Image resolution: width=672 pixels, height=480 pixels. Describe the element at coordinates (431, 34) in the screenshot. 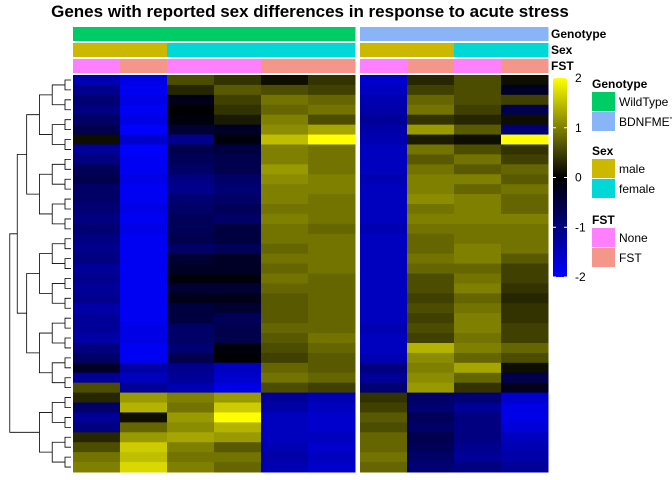

I see `annotation-genotype-cell` at that location.